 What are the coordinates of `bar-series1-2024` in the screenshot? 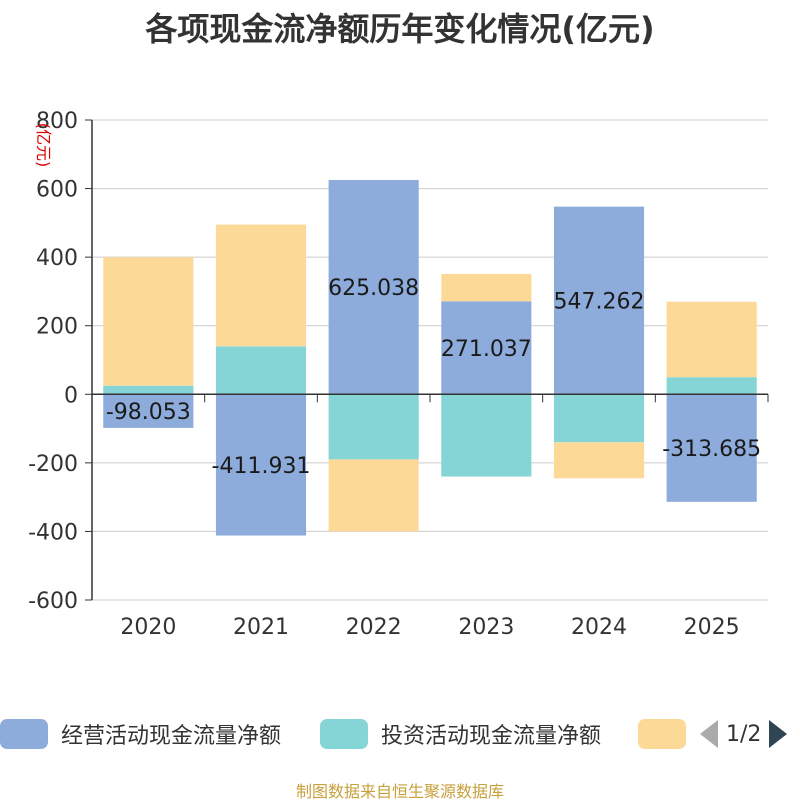 It's located at (599, 300).